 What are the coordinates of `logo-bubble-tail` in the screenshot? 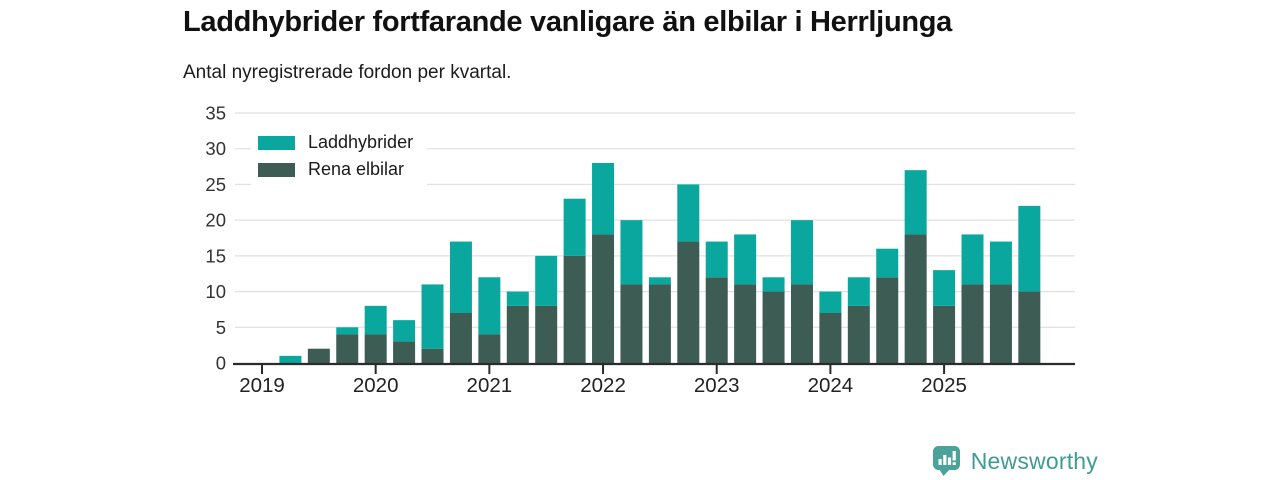 It's located at (944, 472).